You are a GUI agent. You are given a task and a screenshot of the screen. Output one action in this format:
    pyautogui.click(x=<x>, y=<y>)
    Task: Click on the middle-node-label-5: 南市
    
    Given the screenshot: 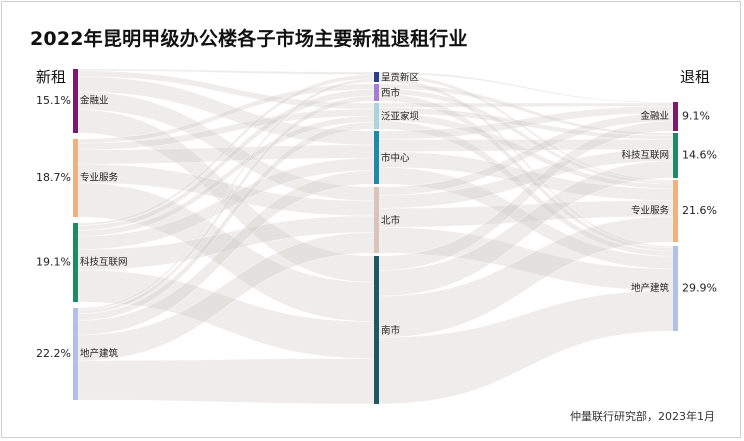 What is the action you would take?
    pyautogui.click(x=391, y=331)
    